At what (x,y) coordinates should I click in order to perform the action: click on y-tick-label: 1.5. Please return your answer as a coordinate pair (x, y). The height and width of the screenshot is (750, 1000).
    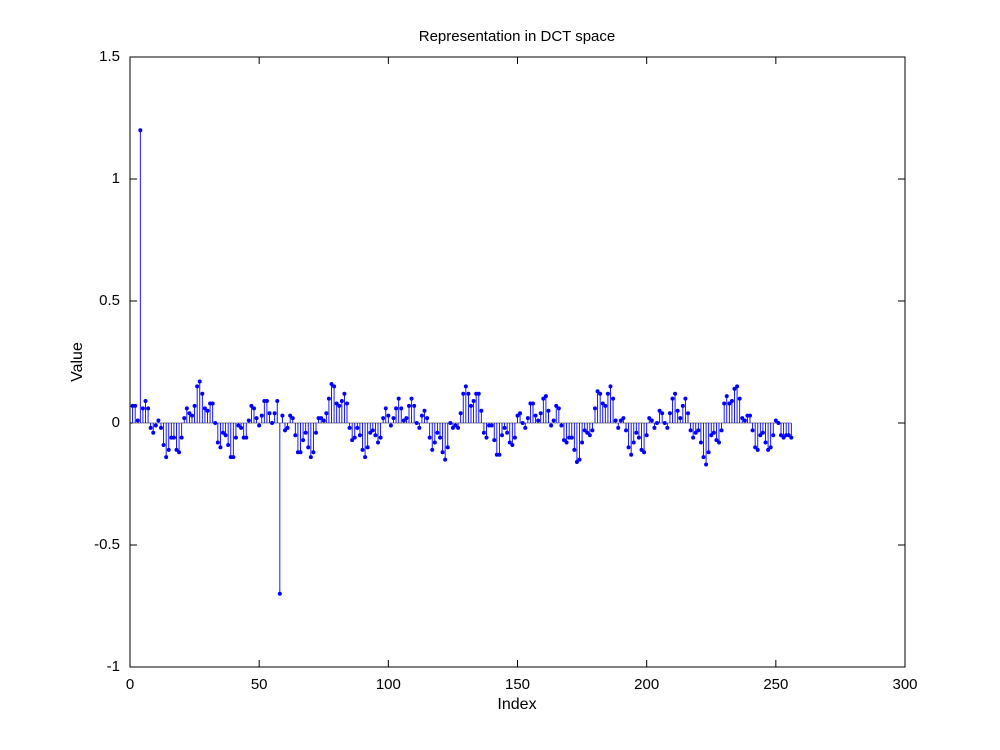
    Looking at the image, I should click on (109, 56).